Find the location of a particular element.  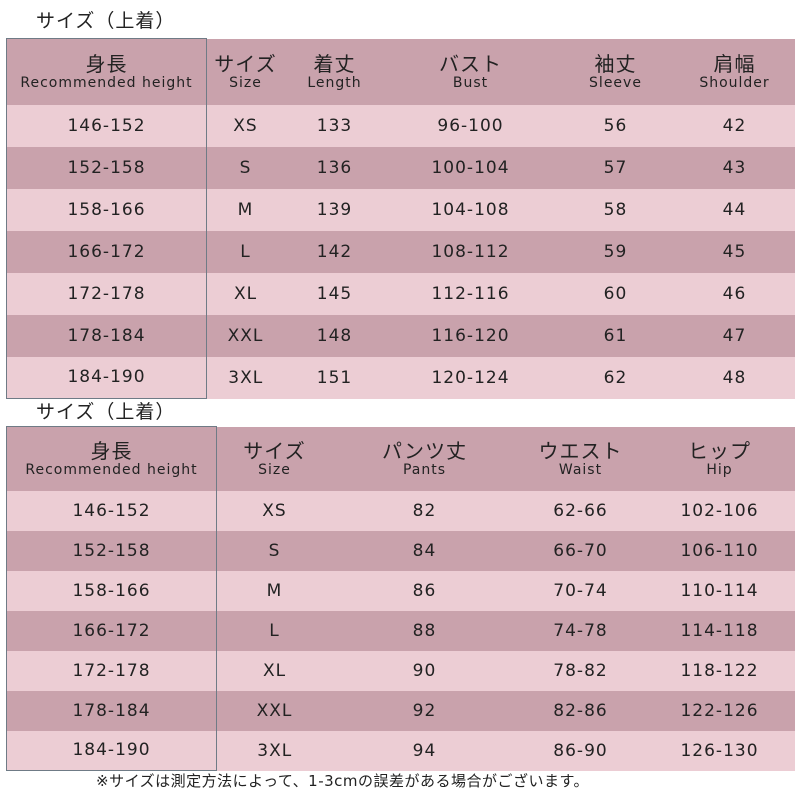

table-cell: 151 is located at coordinates (334, 377).